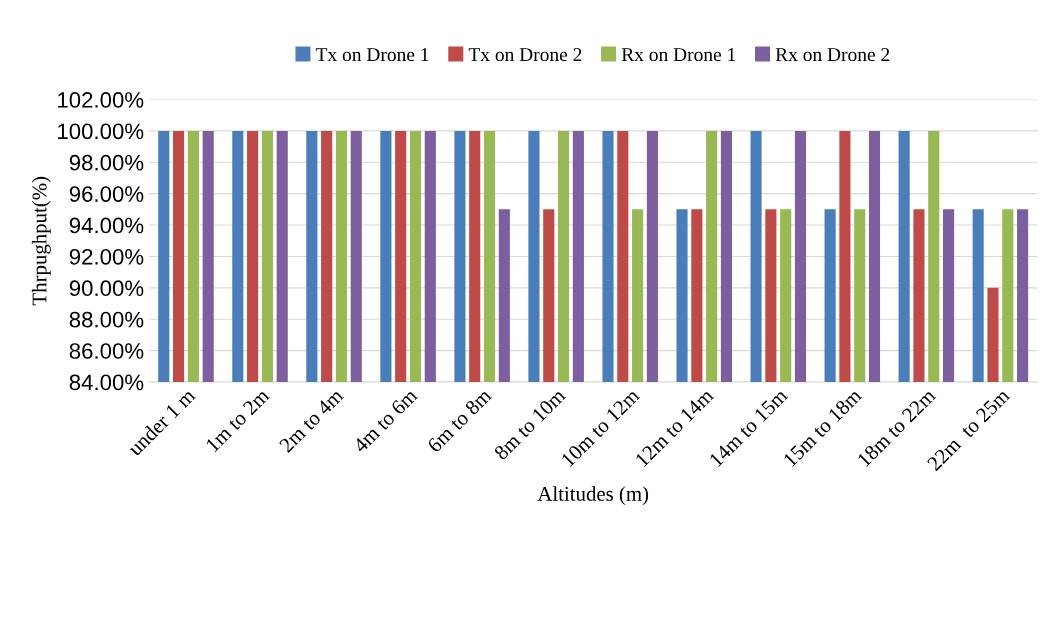 The width and height of the screenshot is (1064, 642). What do you see at coordinates (525, 55) in the screenshot?
I see `legend-label: Tx on Drone 2` at bounding box center [525, 55].